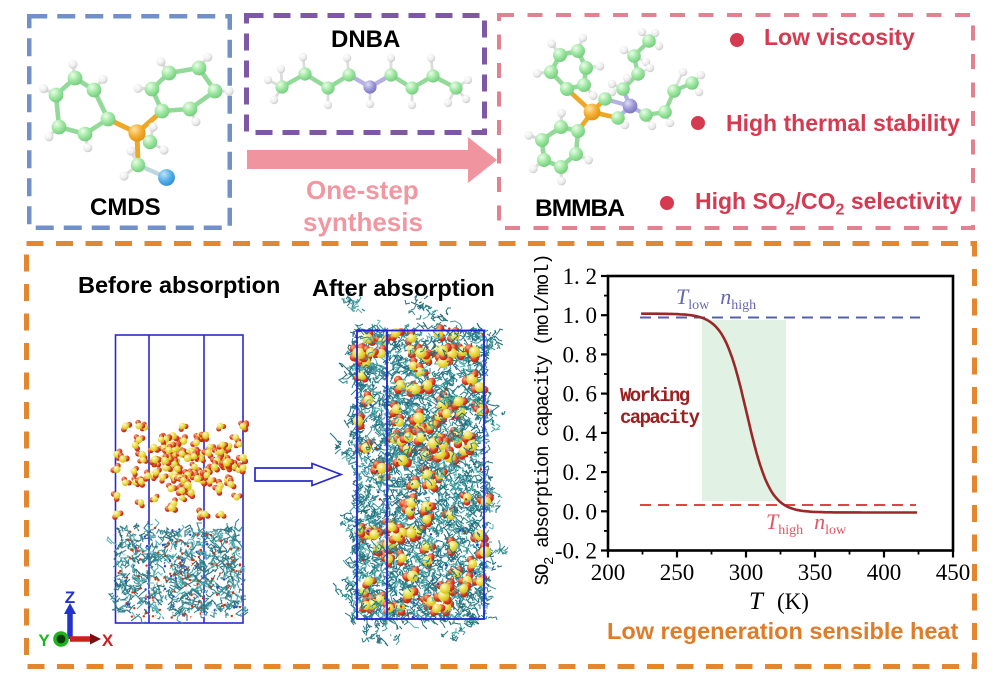  What do you see at coordinates (806, 523) in the screenshot?
I see `svg-text: Thigh nlow` at bounding box center [806, 523].